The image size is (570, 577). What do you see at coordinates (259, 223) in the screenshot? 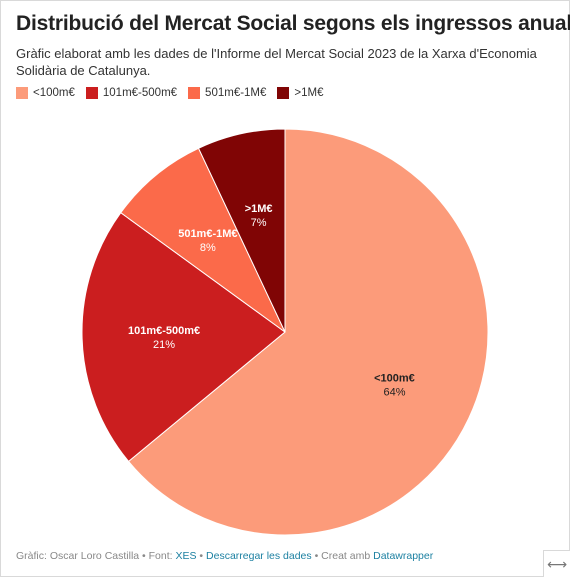
I see `slice-value-label: 7%` at bounding box center [259, 223].